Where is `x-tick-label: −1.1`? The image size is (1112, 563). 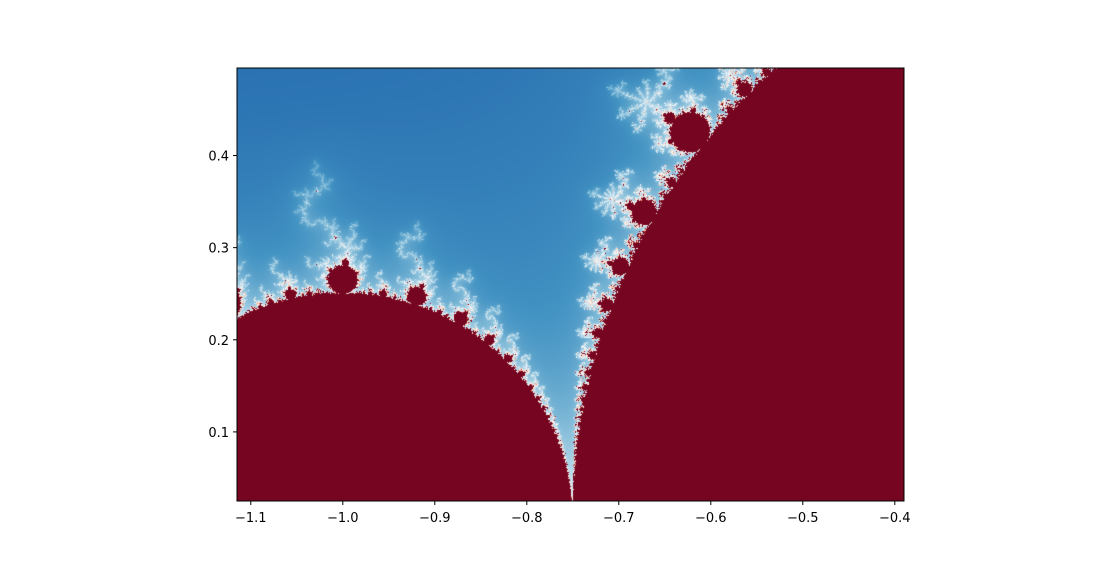 x-tick-label: −1.1 is located at coordinates (251, 518).